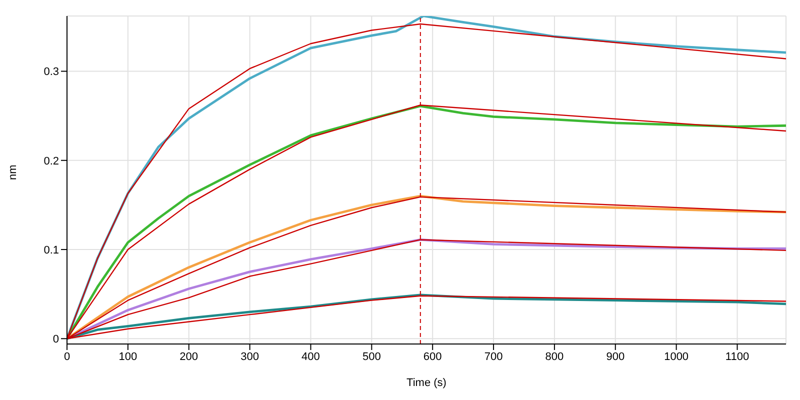 Image resolution: width=800 pixels, height=400 pixels. Describe the element at coordinates (432, 356) in the screenshot. I see `x-tick-label: 600` at that location.